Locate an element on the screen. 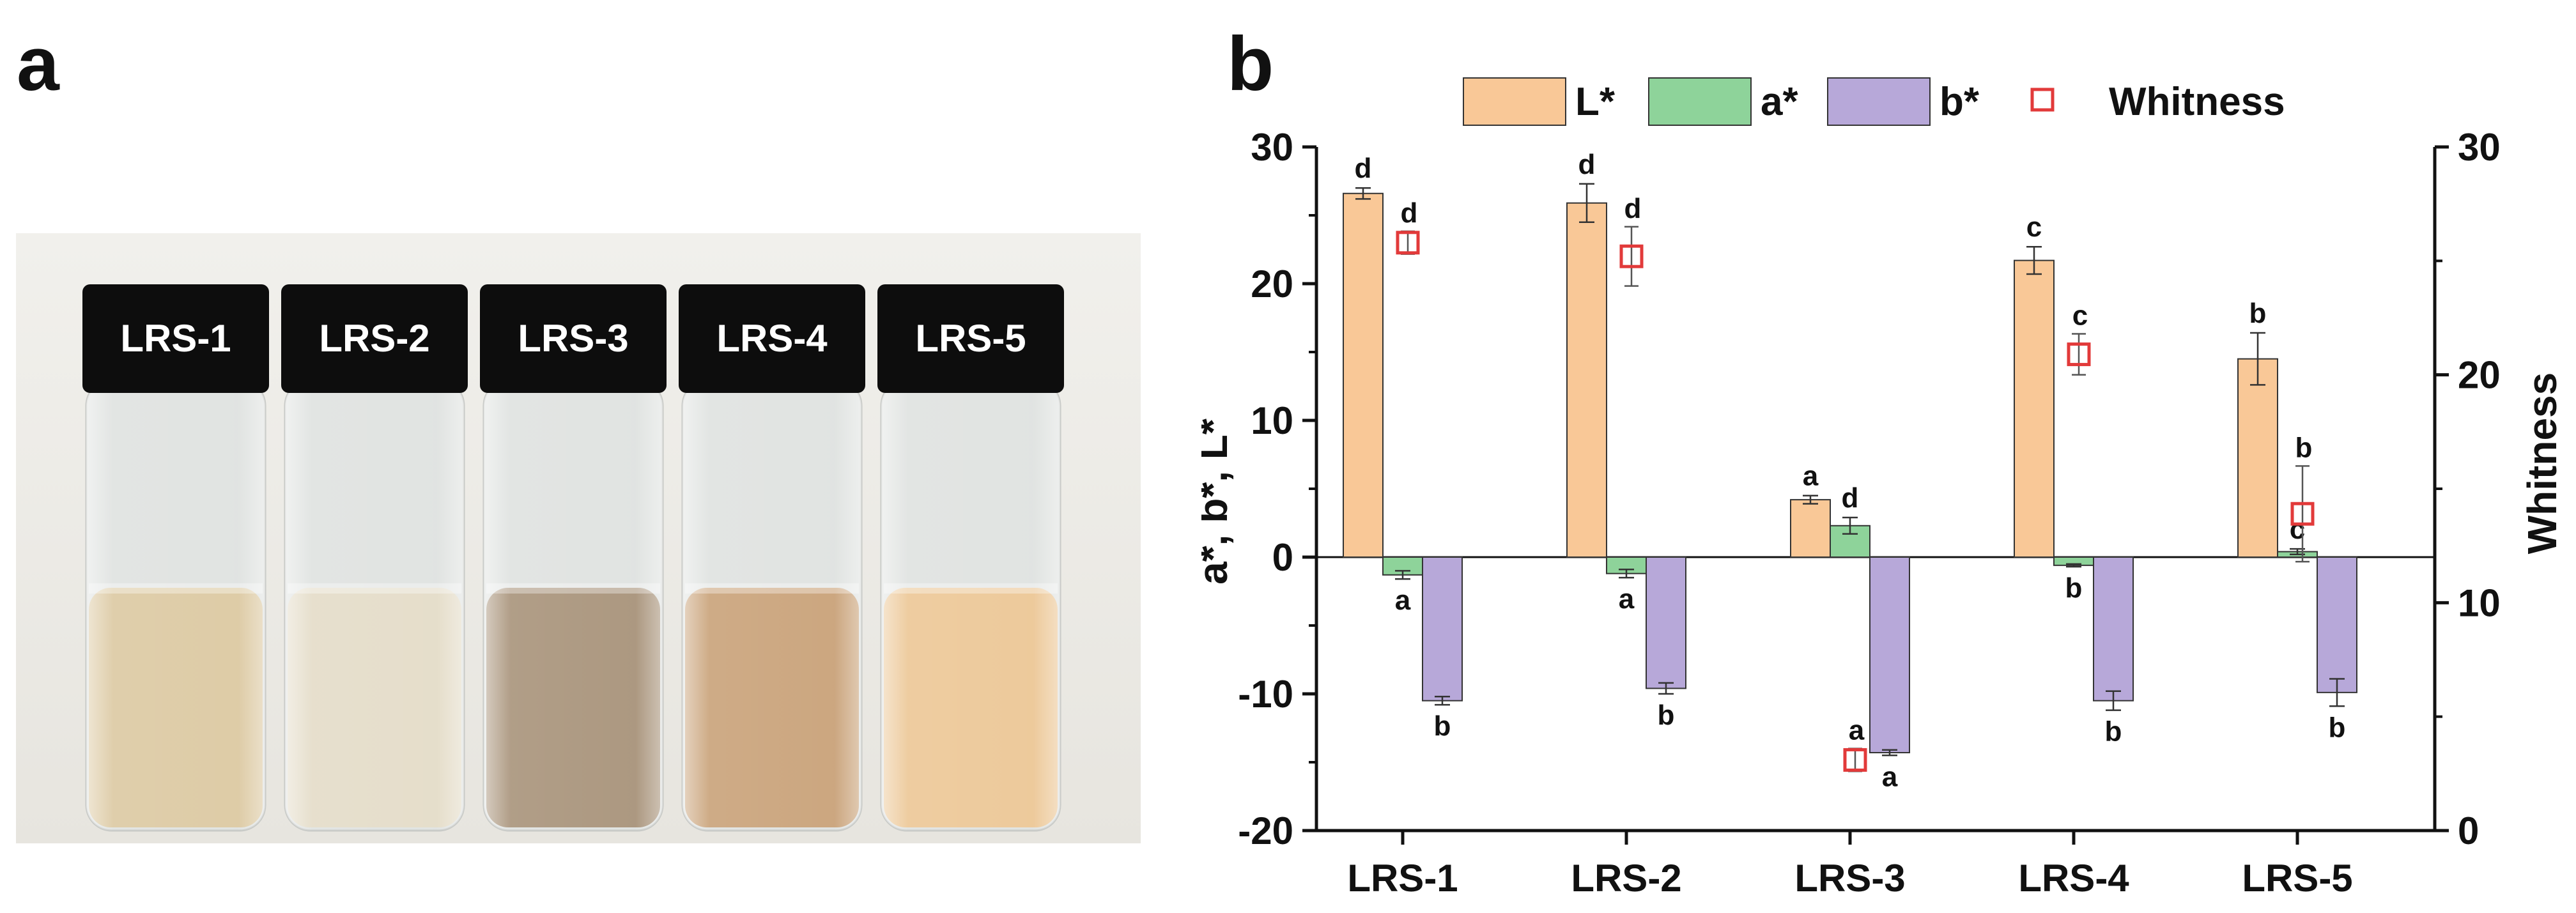  y-axis-title: a*, b*, L* is located at coordinates (1218, 502).